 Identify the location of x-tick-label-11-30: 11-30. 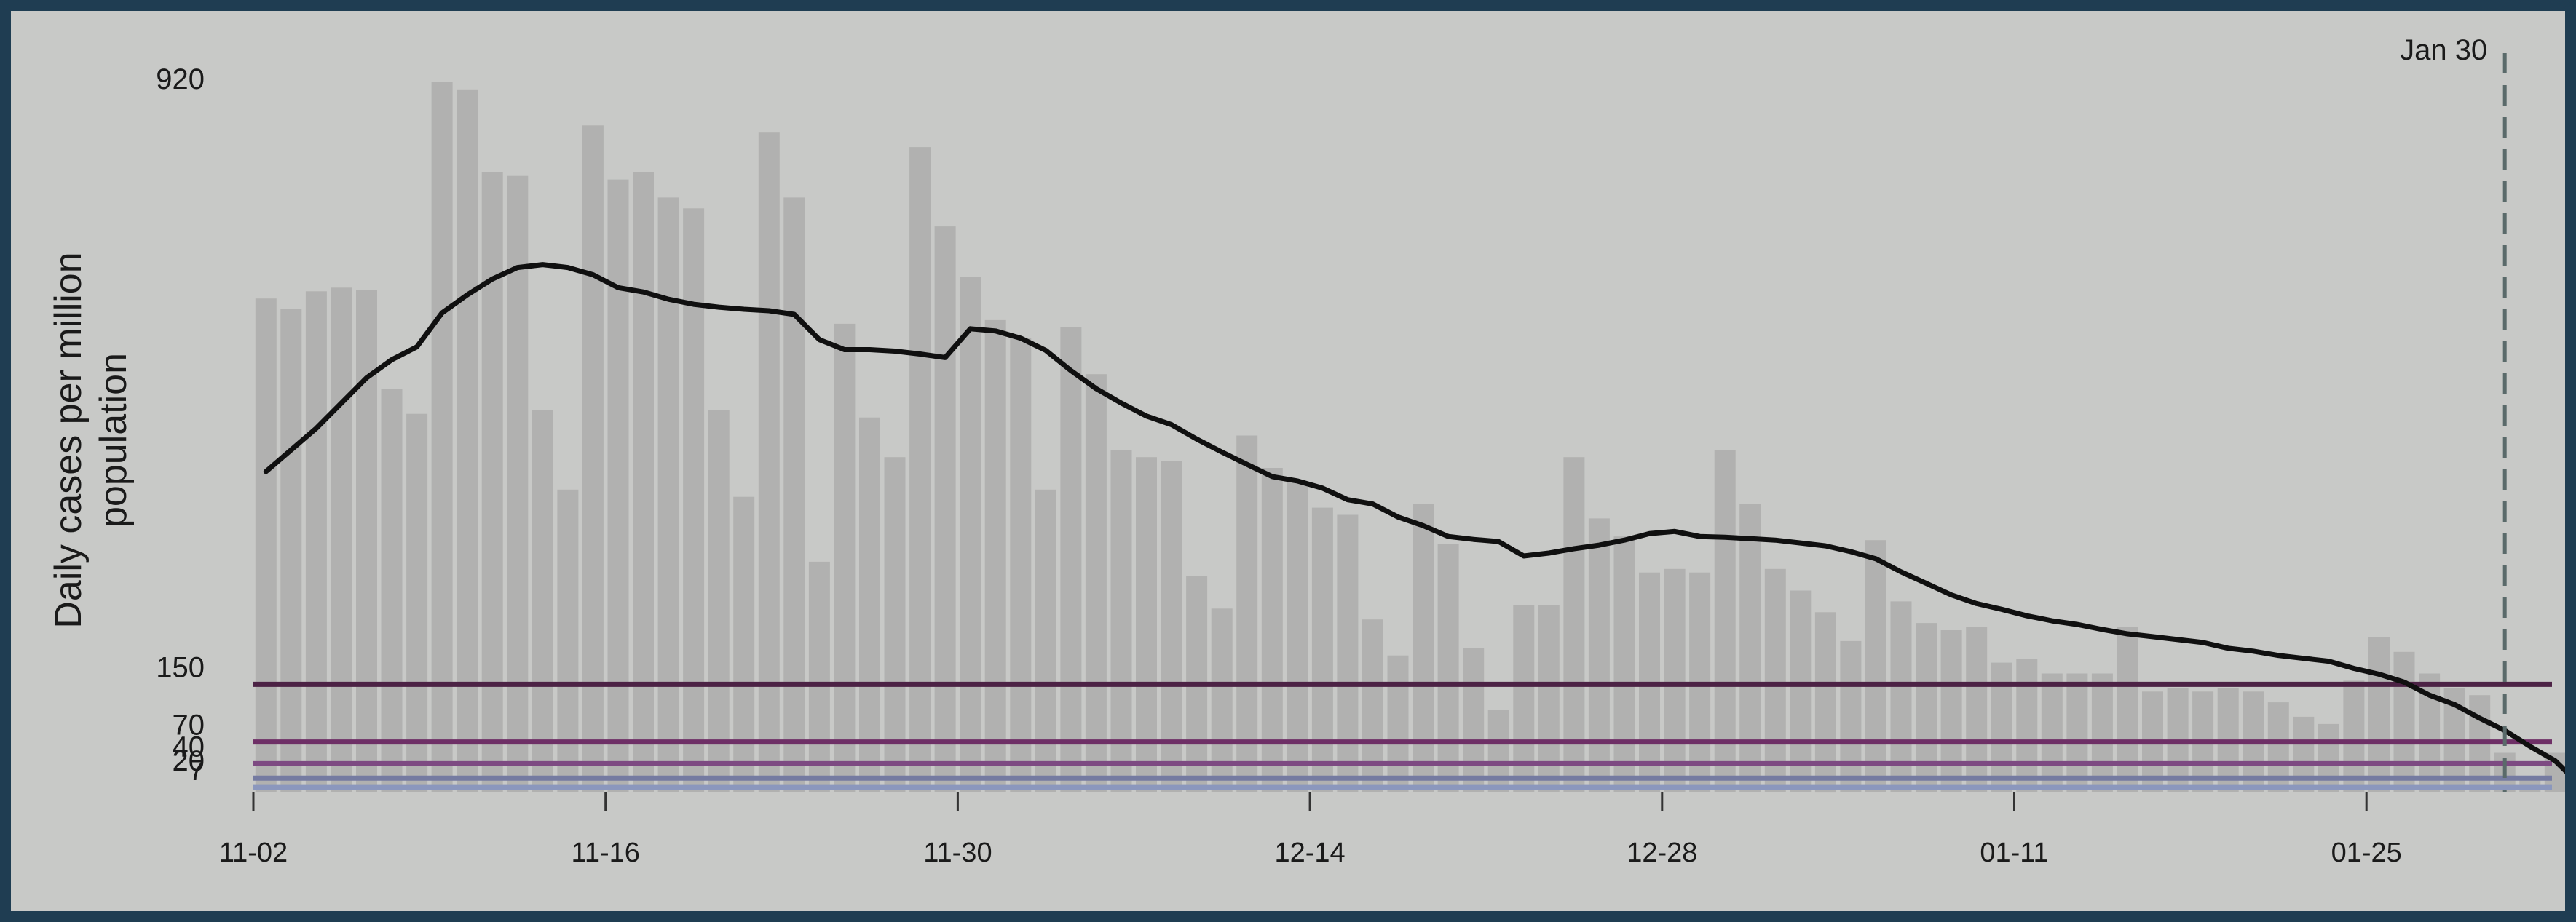
(958, 853).